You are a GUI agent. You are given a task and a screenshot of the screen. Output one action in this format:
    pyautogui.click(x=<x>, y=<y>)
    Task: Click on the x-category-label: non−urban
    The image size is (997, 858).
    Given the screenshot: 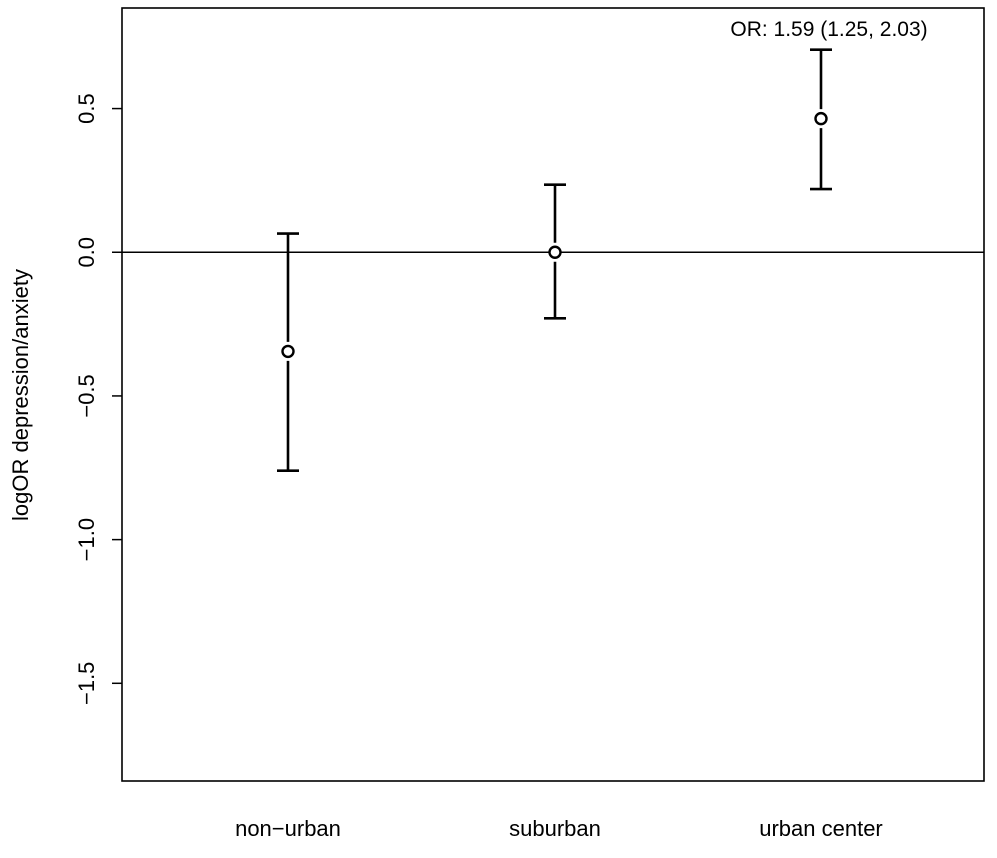 What is the action you would take?
    pyautogui.click(x=288, y=828)
    